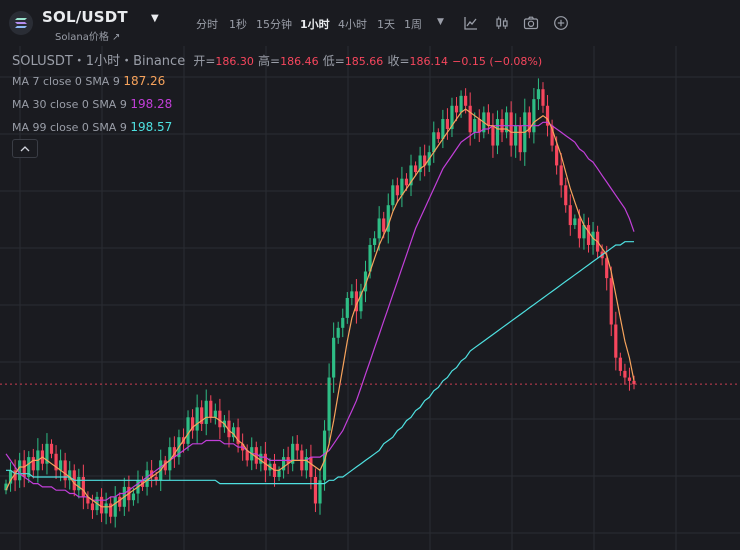 This screenshot has width=740, height=550. Describe the element at coordinates (21, 23) in the screenshot. I see `solana-logo-icon` at that location.